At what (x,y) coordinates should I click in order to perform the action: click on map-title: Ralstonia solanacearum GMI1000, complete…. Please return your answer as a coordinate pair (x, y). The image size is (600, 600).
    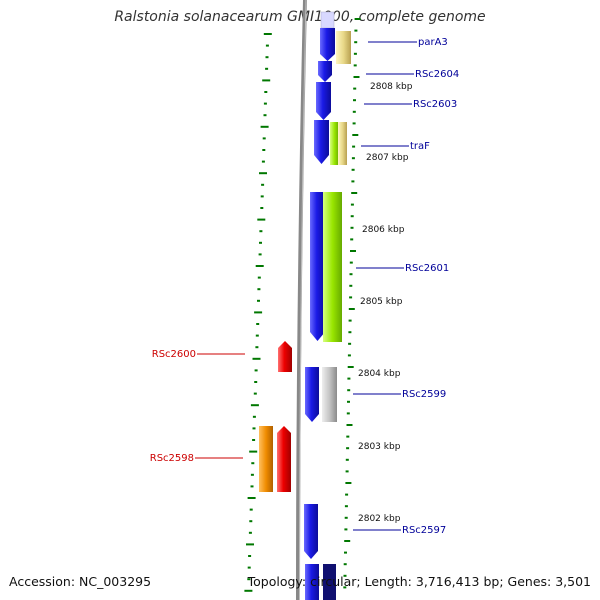
    Looking at the image, I should click on (300, 17).